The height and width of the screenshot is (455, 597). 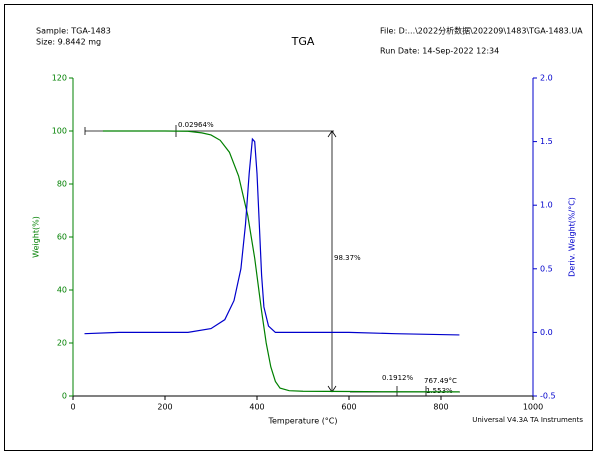 I want to click on y2-axis-label: Deriv. Weight(%/°C), so click(x=572, y=237).